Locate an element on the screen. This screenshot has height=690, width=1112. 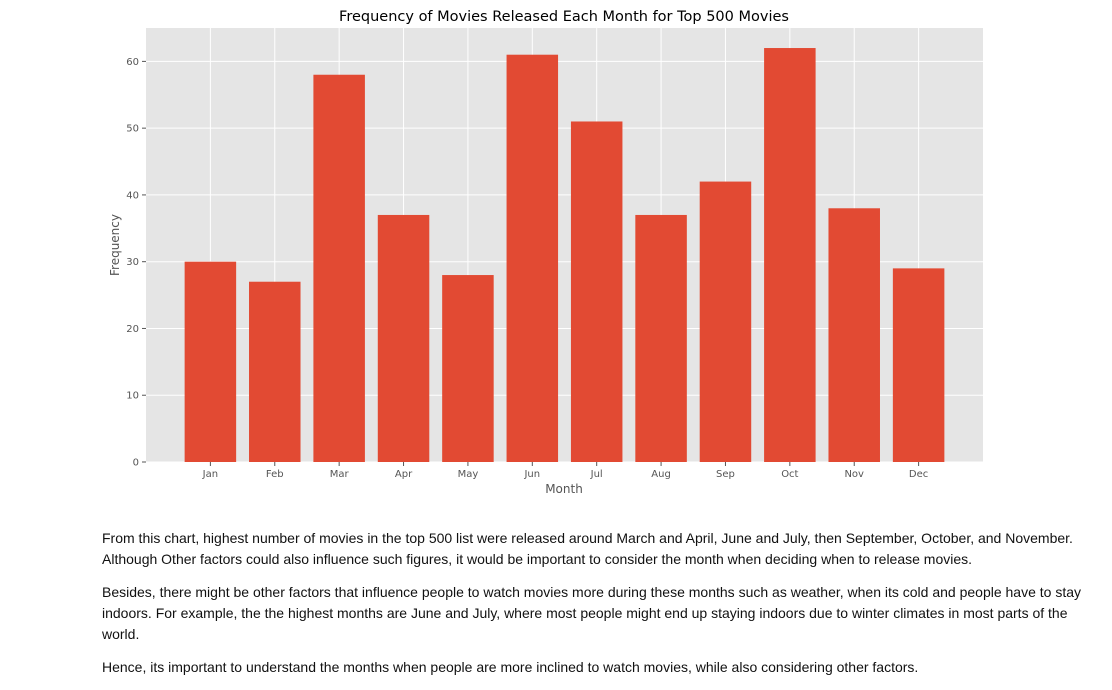
bar-mar is located at coordinates (339, 268).